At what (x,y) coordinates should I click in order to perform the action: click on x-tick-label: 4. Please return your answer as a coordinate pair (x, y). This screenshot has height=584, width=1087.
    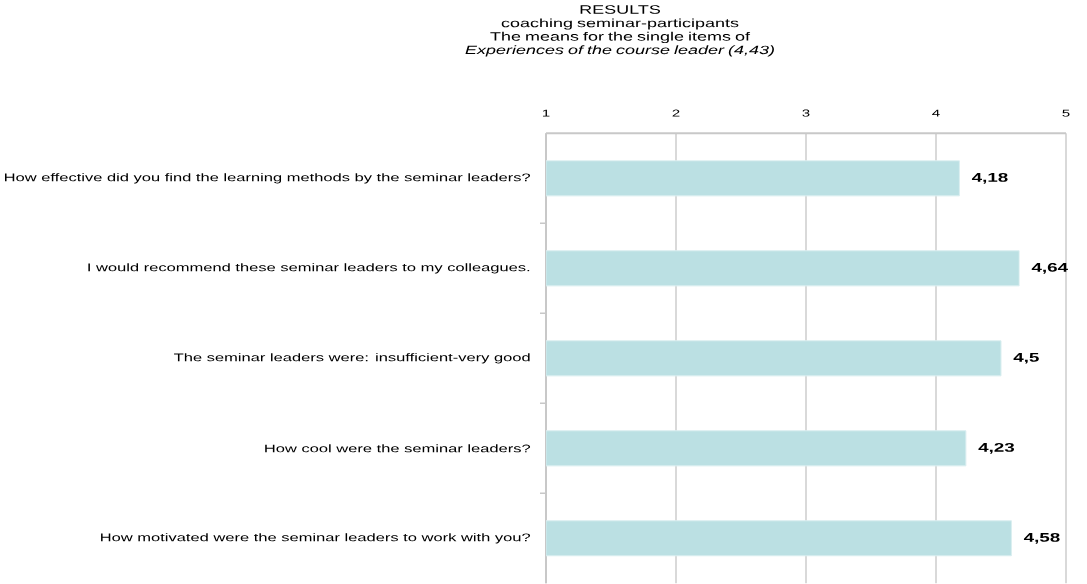
    Looking at the image, I should click on (936, 113).